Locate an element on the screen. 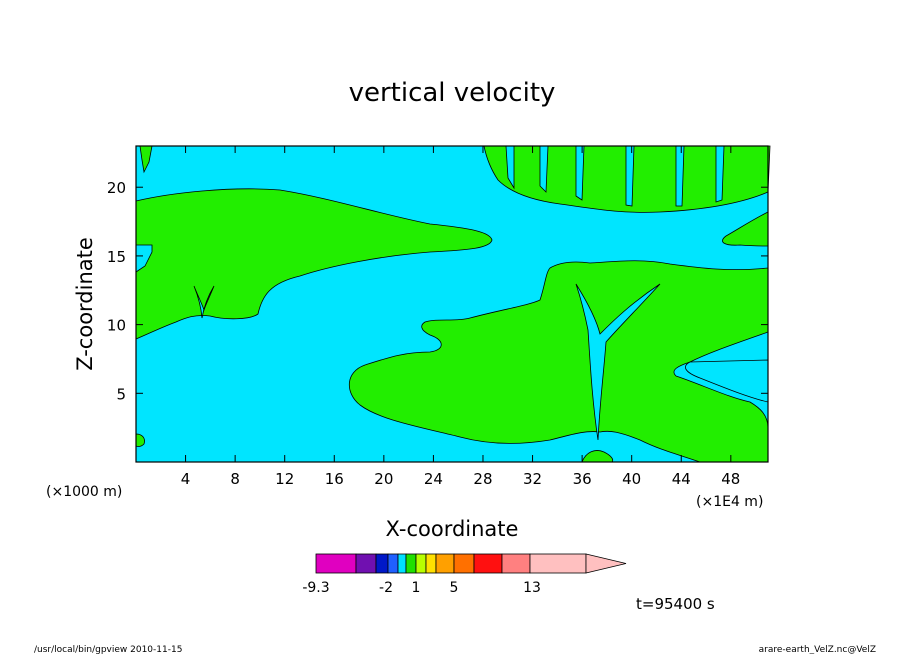 The height and width of the screenshot is (654, 904). region-lower-middle is located at coordinates (558, 361).